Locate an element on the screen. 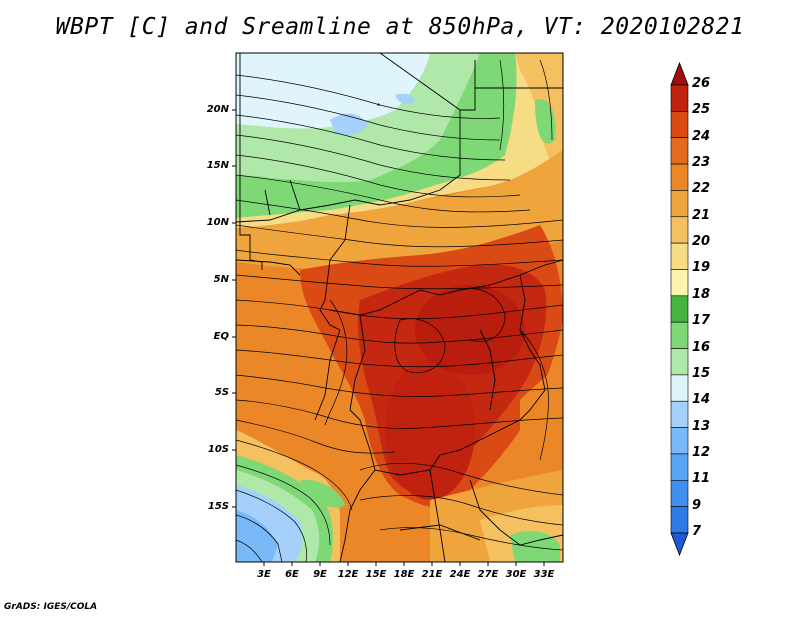 This screenshot has width=800, height=618. colorbar is located at coordinates (679, 309).